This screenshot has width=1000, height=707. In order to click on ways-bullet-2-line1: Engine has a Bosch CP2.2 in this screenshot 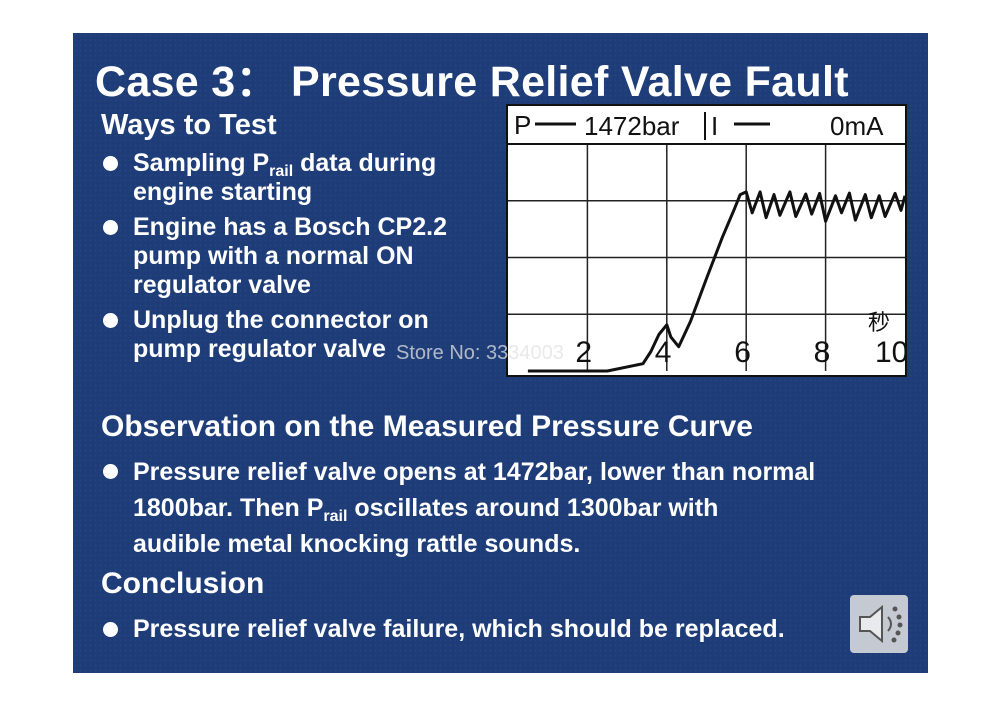, I will do `click(290, 227)`.